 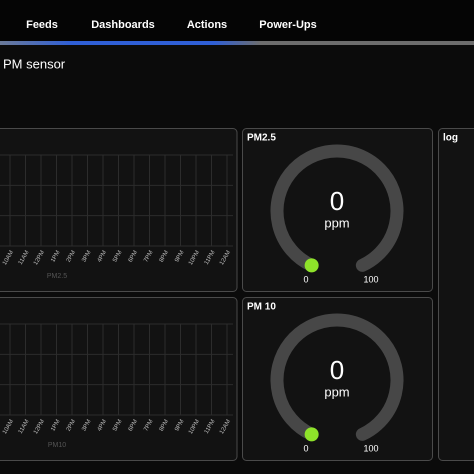 What do you see at coordinates (207, 25) in the screenshot?
I see `nav-link: Actions` at bounding box center [207, 25].